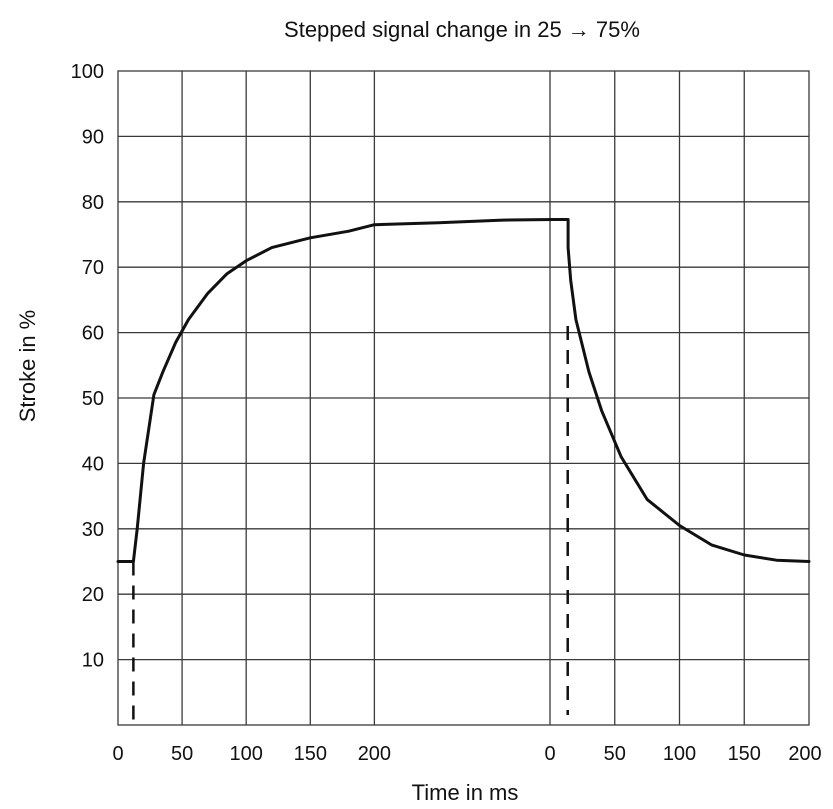 This screenshot has width=833, height=809. I want to click on y-tick-label: 100, so click(87, 72).